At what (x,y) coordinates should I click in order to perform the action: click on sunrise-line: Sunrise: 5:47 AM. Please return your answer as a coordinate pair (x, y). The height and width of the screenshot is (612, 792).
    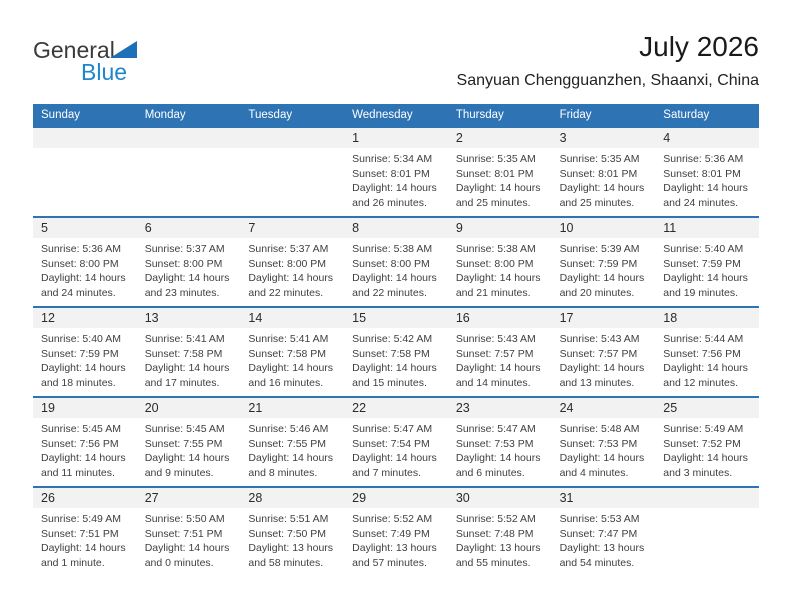
    Looking at the image, I should click on (495, 429).